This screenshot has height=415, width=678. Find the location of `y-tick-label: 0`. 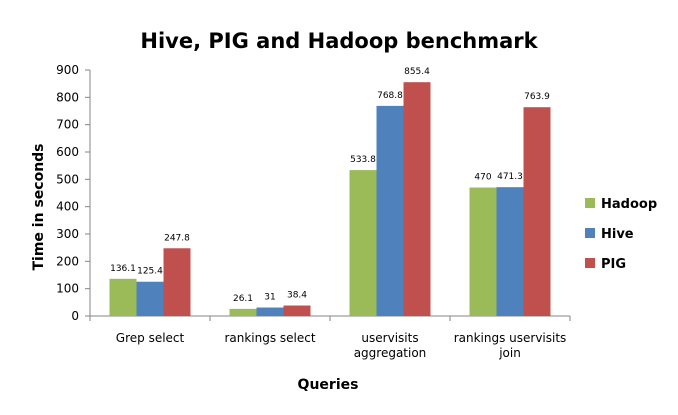

y-tick-label: 0 is located at coordinates (75, 316).